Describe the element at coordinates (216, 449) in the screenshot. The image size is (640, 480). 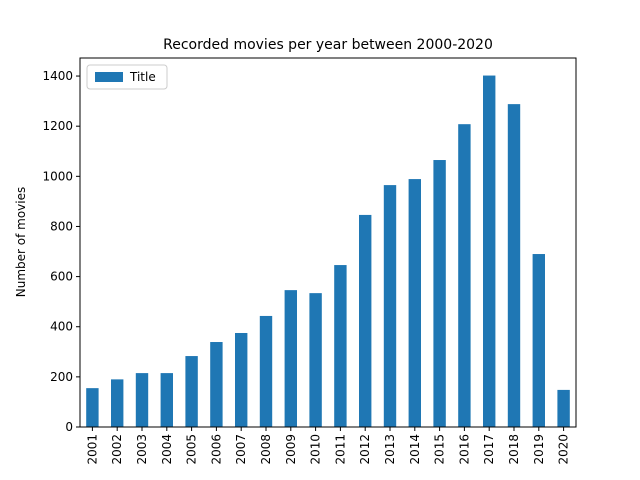
I see `x-tick-label: 2006` at that location.